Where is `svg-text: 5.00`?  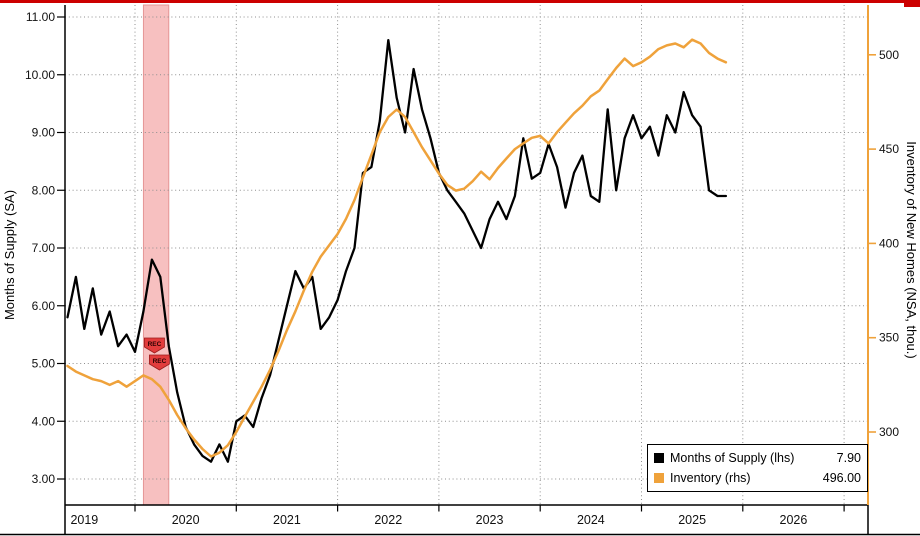
svg-text: 5.00 is located at coordinates (44, 364).